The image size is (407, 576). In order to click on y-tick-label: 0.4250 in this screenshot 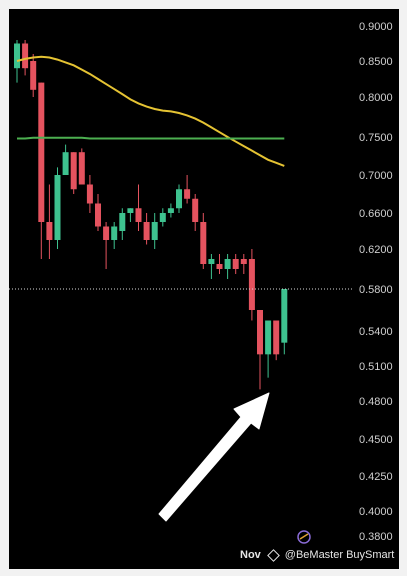, I will do `click(376, 477)`.